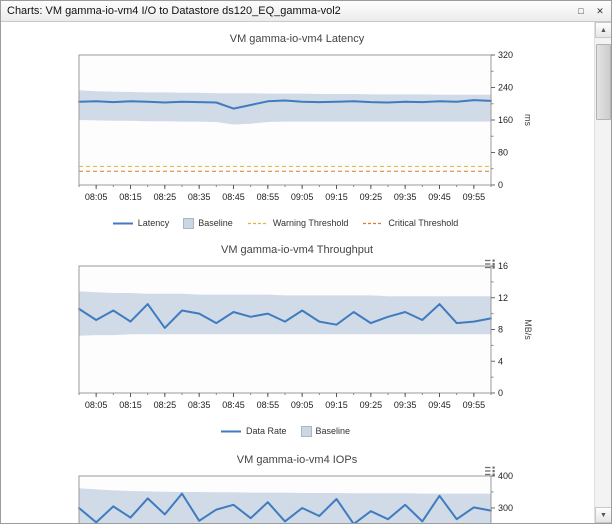  Describe the element at coordinates (505, 508) in the screenshot. I see `y-tick-label: 300` at that location.